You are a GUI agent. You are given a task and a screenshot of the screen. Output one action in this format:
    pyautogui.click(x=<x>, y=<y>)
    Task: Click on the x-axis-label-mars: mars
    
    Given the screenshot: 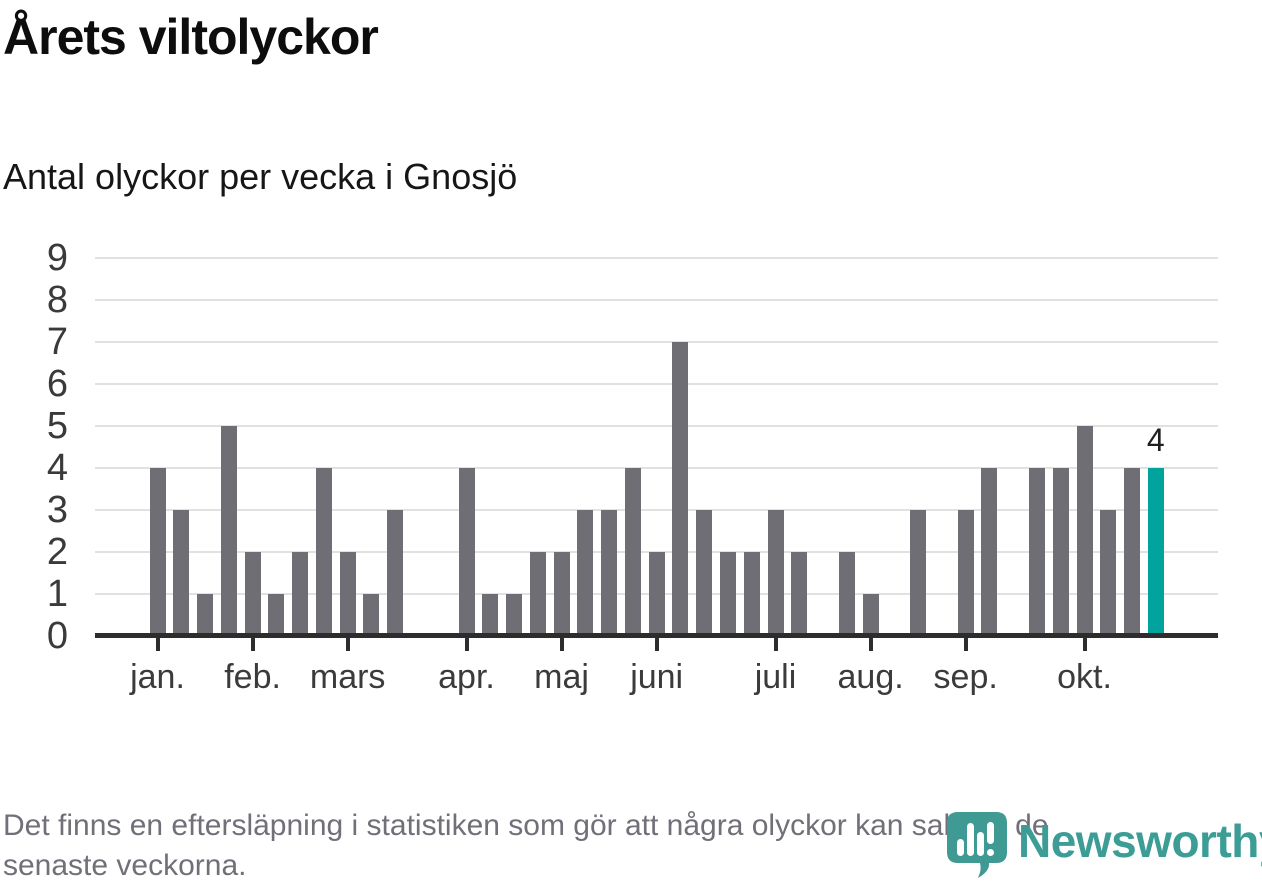 What is the action you would take?
    pyautogui.click(x=347, y=677)
    